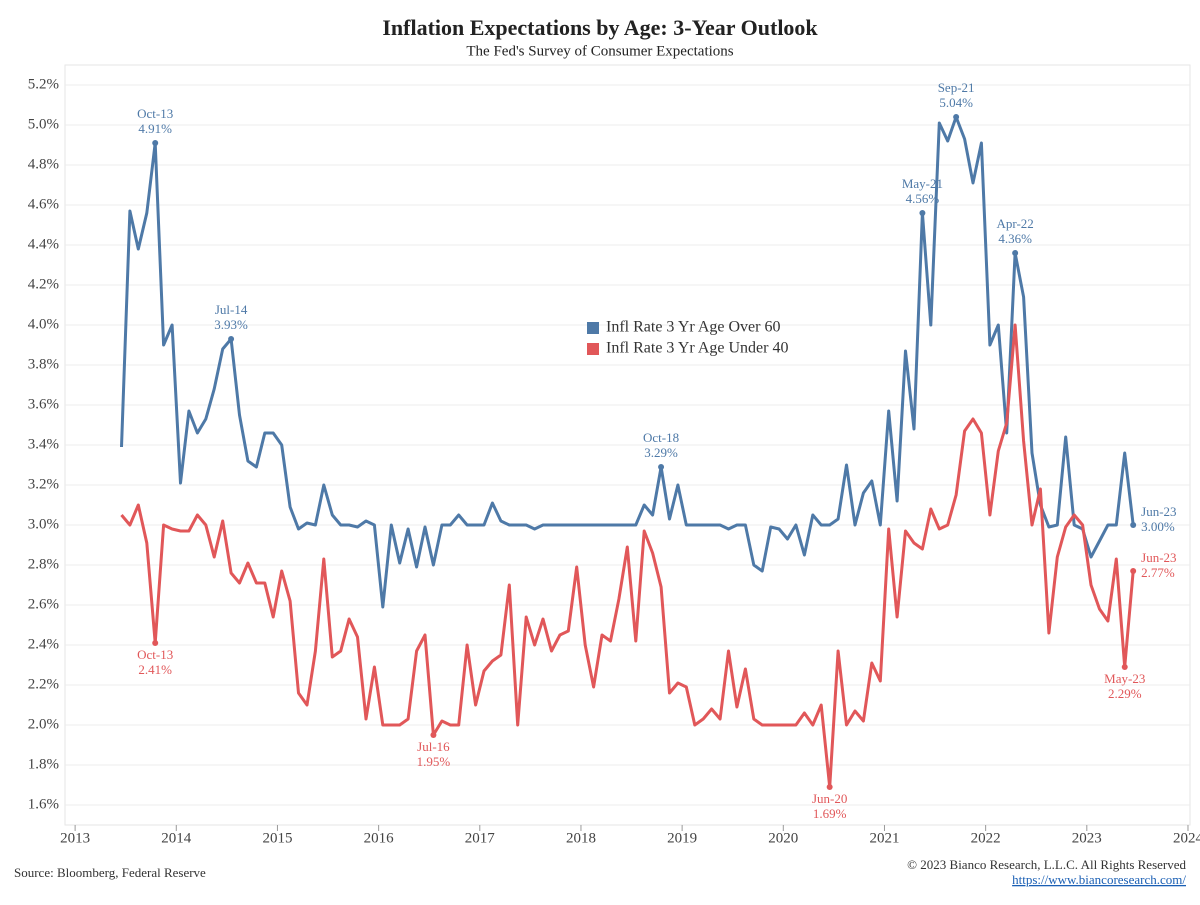 This screenshot has height=905, width=1200. Describe the element at coordinates (1158, 572) in the screenshot. I see `point-value-label: 2.77%` at that location.